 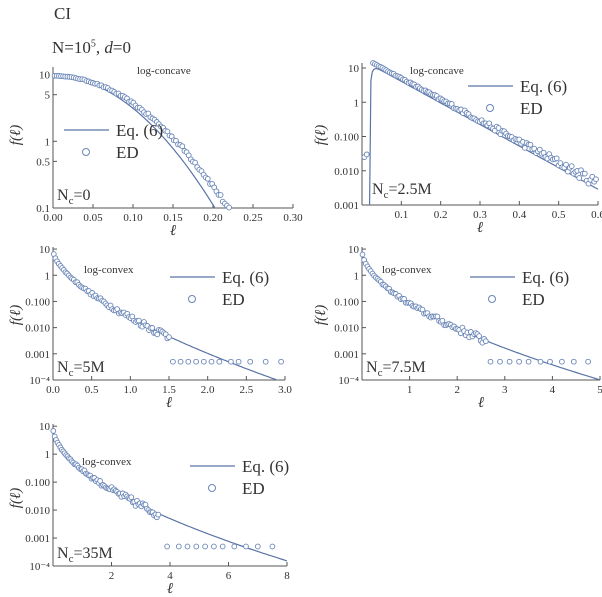 What do you see at coordinates (492, 299) in the screenshot?
I see `legend-point-swatch` at bounding box center [492, 299].